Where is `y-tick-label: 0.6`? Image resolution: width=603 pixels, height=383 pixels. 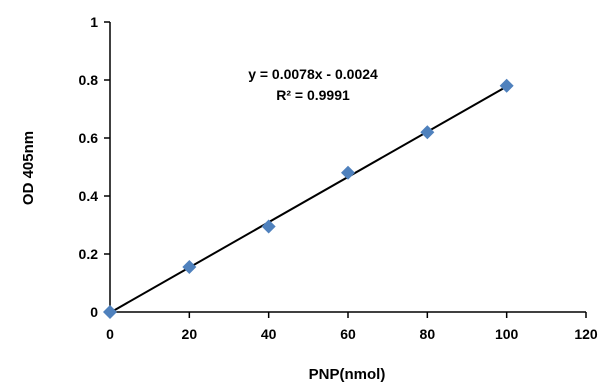
y-tick-label: 0.6 is located at coordinates (89, 138).